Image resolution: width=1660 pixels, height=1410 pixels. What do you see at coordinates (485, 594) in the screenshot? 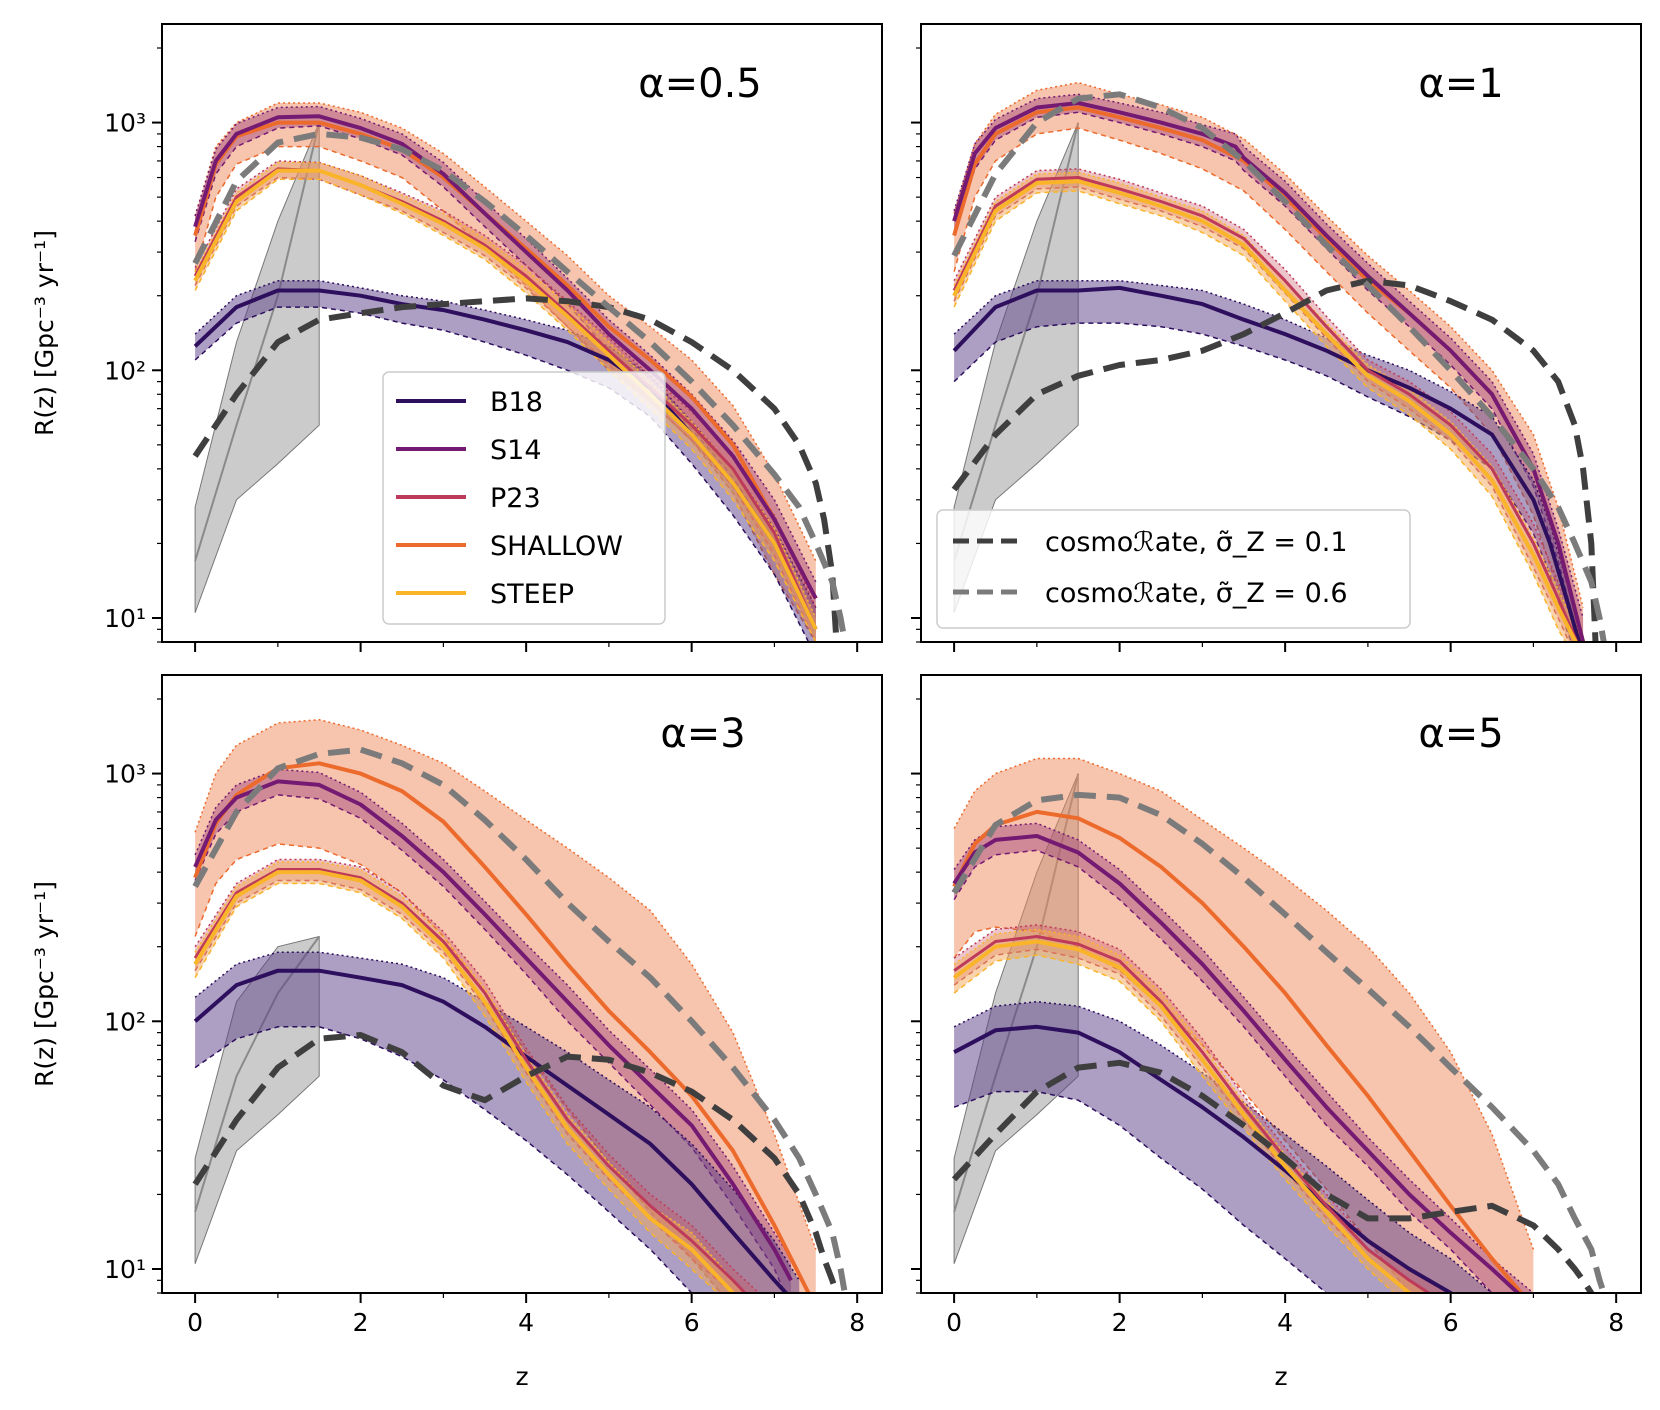
I see `legend-entry-steep: STEEP` at bounding box center [485, 594].